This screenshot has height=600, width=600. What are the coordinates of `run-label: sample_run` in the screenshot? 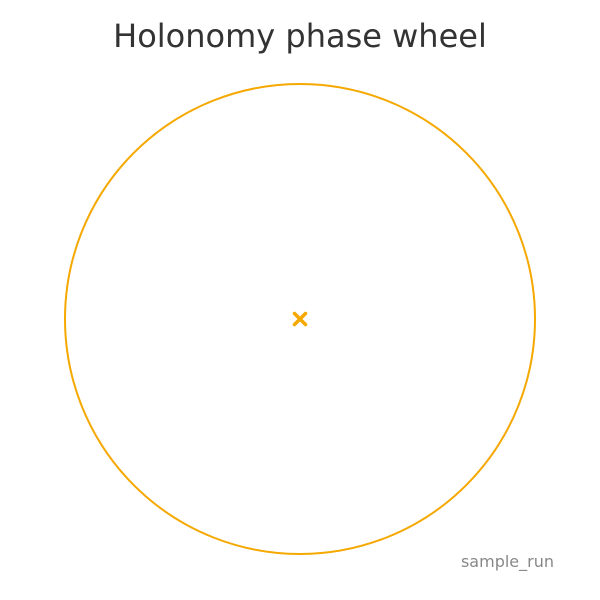 It's located at (507, 561).